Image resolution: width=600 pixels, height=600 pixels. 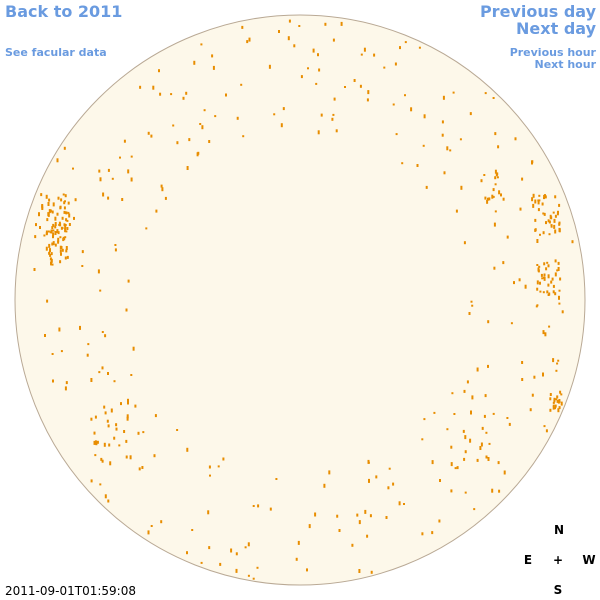 What do you see at coordinates (553, 52) in the screenshot?
I see `previous-hour-link: Previous hour` at bounding box center [553, 52].